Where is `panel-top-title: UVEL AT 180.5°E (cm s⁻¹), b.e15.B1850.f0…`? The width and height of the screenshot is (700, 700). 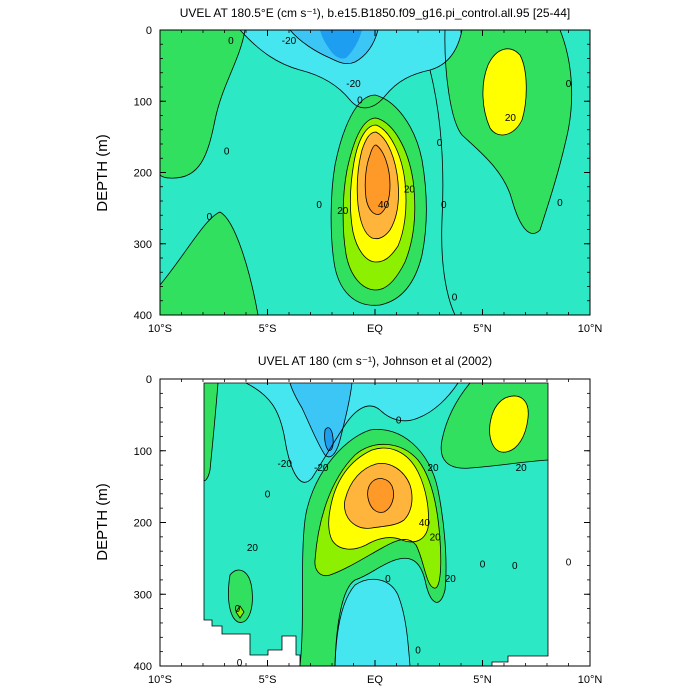 panel-top-title: UVEL AT 180.5°E (cm s⁻¹), b.e15.B1850.f0… is located at coordinates (375, 13).